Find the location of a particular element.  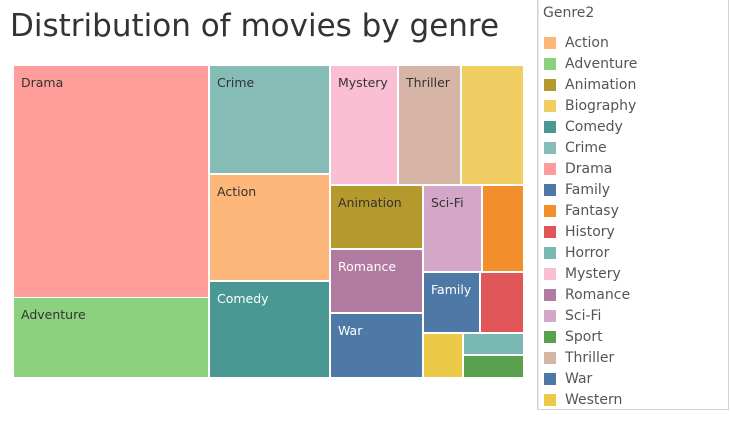

legend-label-biography: Biography is located at coordinates (601, 105).